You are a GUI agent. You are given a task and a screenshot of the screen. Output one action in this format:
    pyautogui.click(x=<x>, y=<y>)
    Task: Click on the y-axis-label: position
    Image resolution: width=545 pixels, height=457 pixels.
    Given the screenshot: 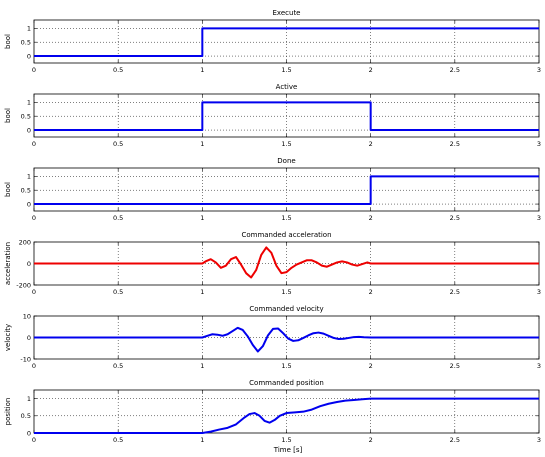 What is the action you would take?
    pyautogui.click(x=8, y=412)
    